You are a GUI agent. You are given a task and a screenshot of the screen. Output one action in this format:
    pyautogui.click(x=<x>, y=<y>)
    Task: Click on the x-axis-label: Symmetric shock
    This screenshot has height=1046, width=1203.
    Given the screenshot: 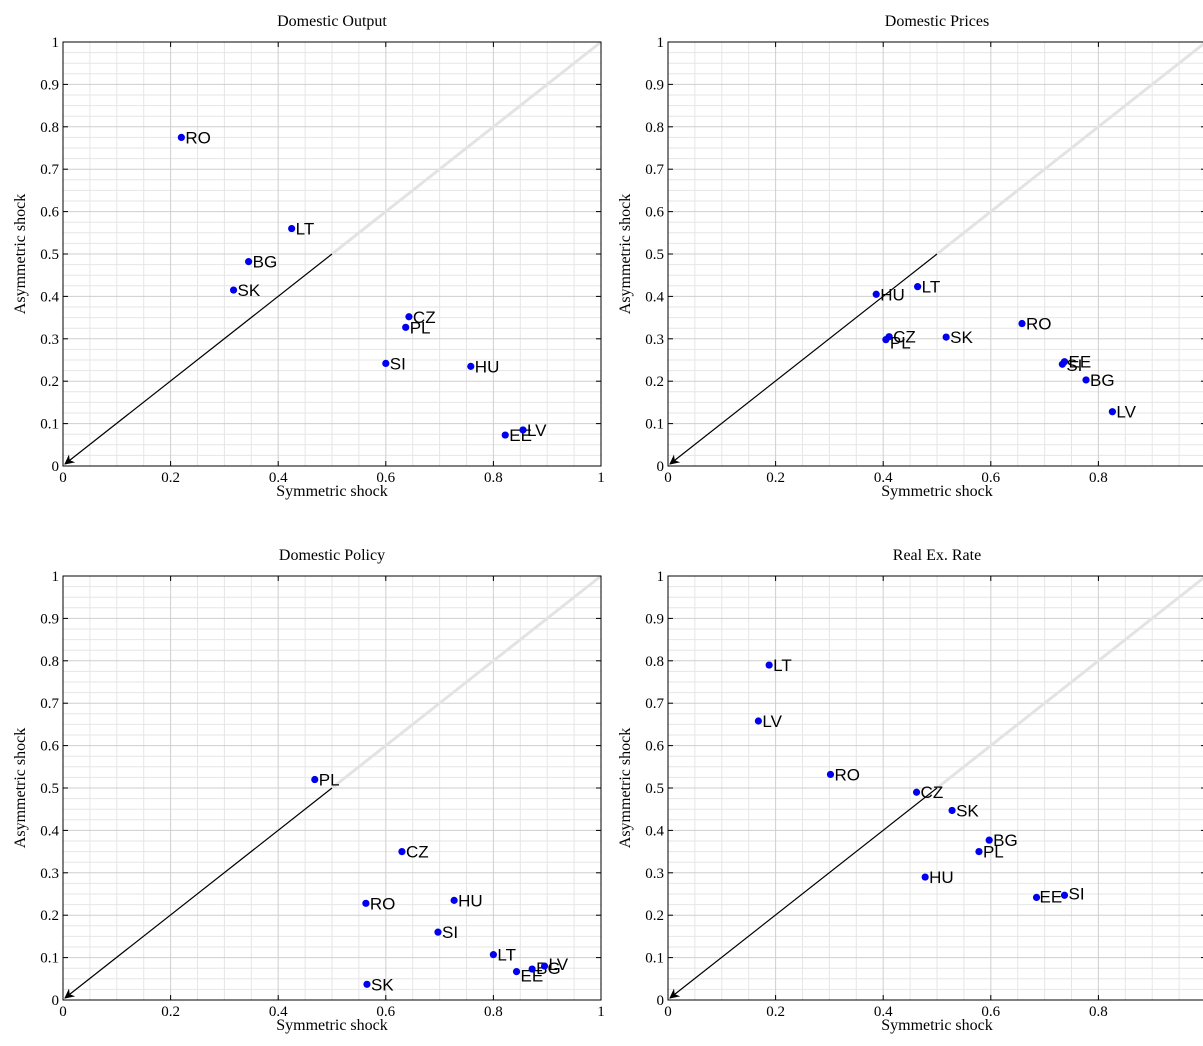 What is the action you would take?
    pyautogui.click(x=332, y=1025)
    